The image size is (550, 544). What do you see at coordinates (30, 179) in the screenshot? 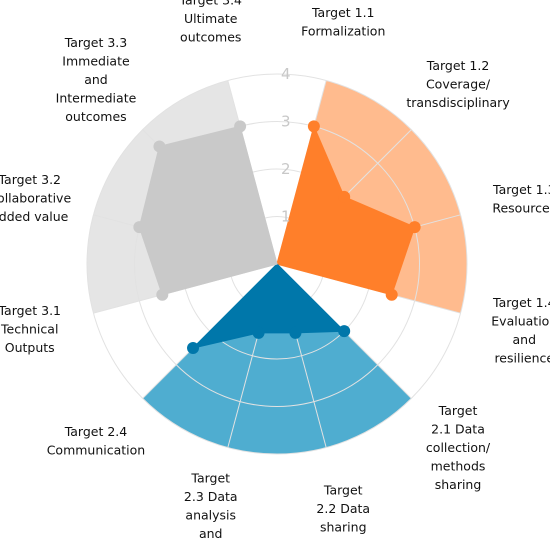
I see `category-label-line: Target 3.2` at bounding box center [30, 179].